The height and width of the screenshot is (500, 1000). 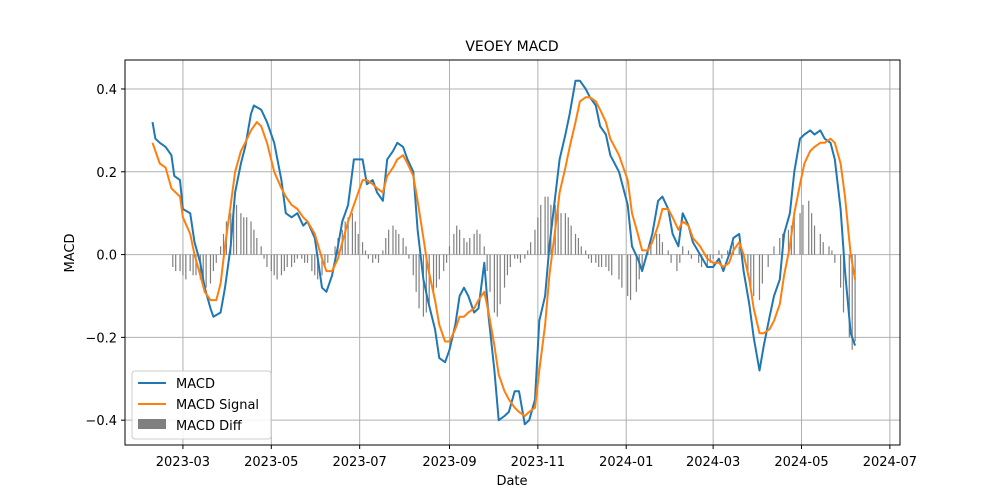 What do you see at coordinates (801, 462) in the screenshot?
I see `x-tick-label: 2024-05` at bounding box center [801, 462].